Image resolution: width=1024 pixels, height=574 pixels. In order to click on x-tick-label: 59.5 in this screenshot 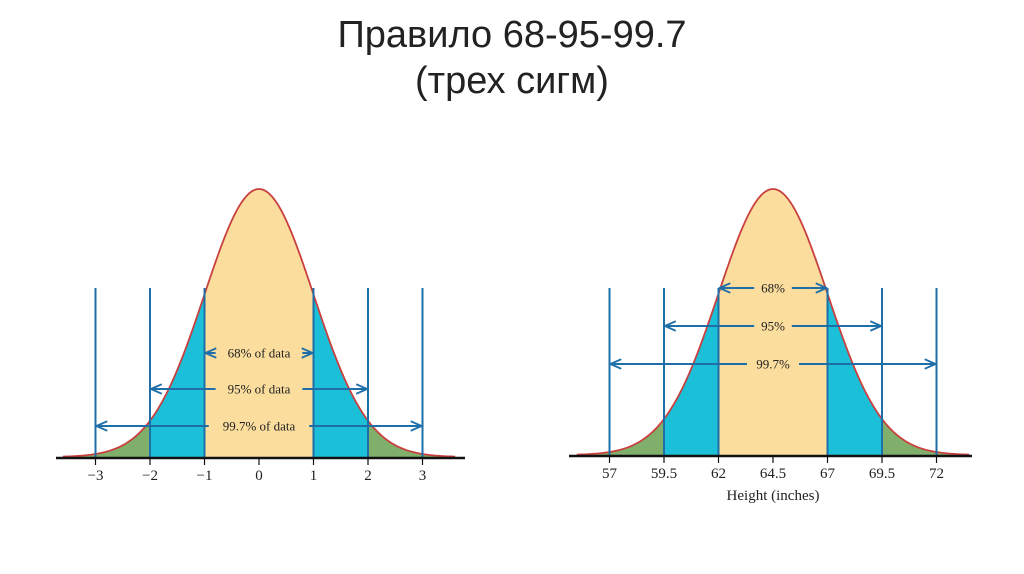, I will do `click(664, 474)`.